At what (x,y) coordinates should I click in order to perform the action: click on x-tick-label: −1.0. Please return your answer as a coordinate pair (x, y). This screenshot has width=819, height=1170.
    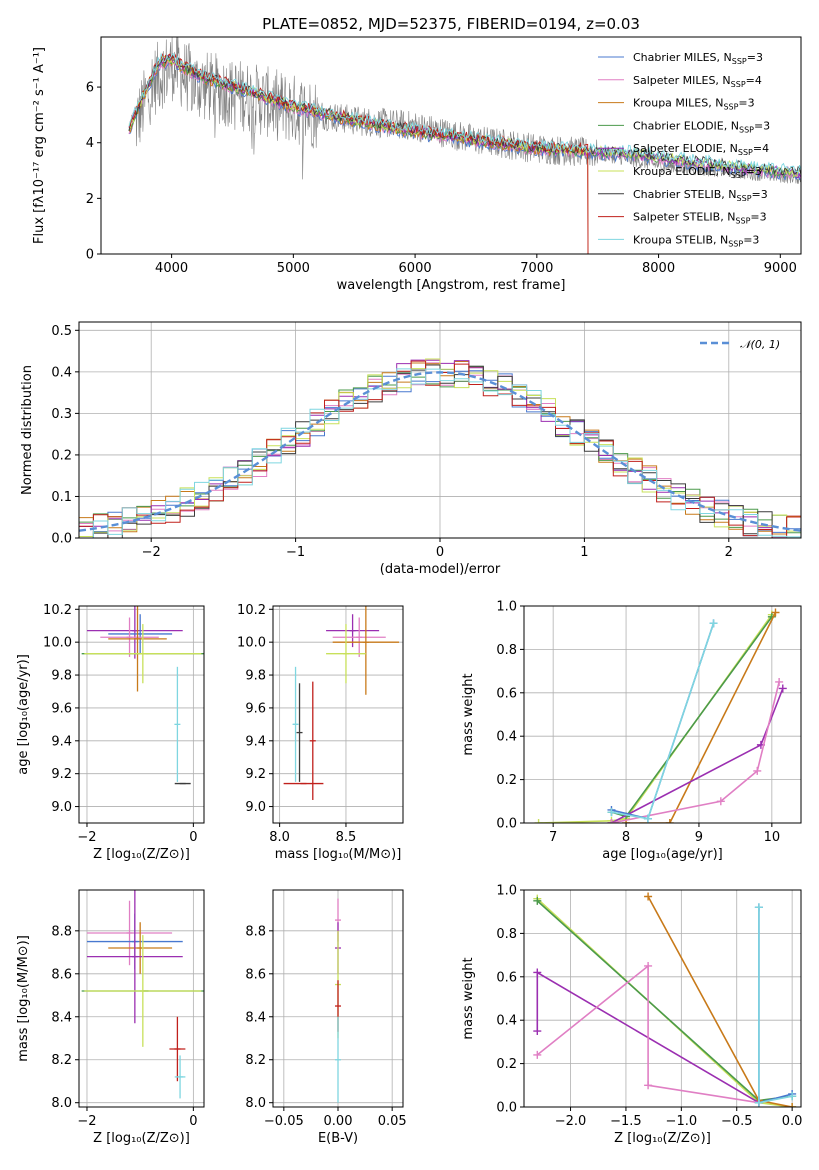
    Looking at the image, I should click on (682, 1121).